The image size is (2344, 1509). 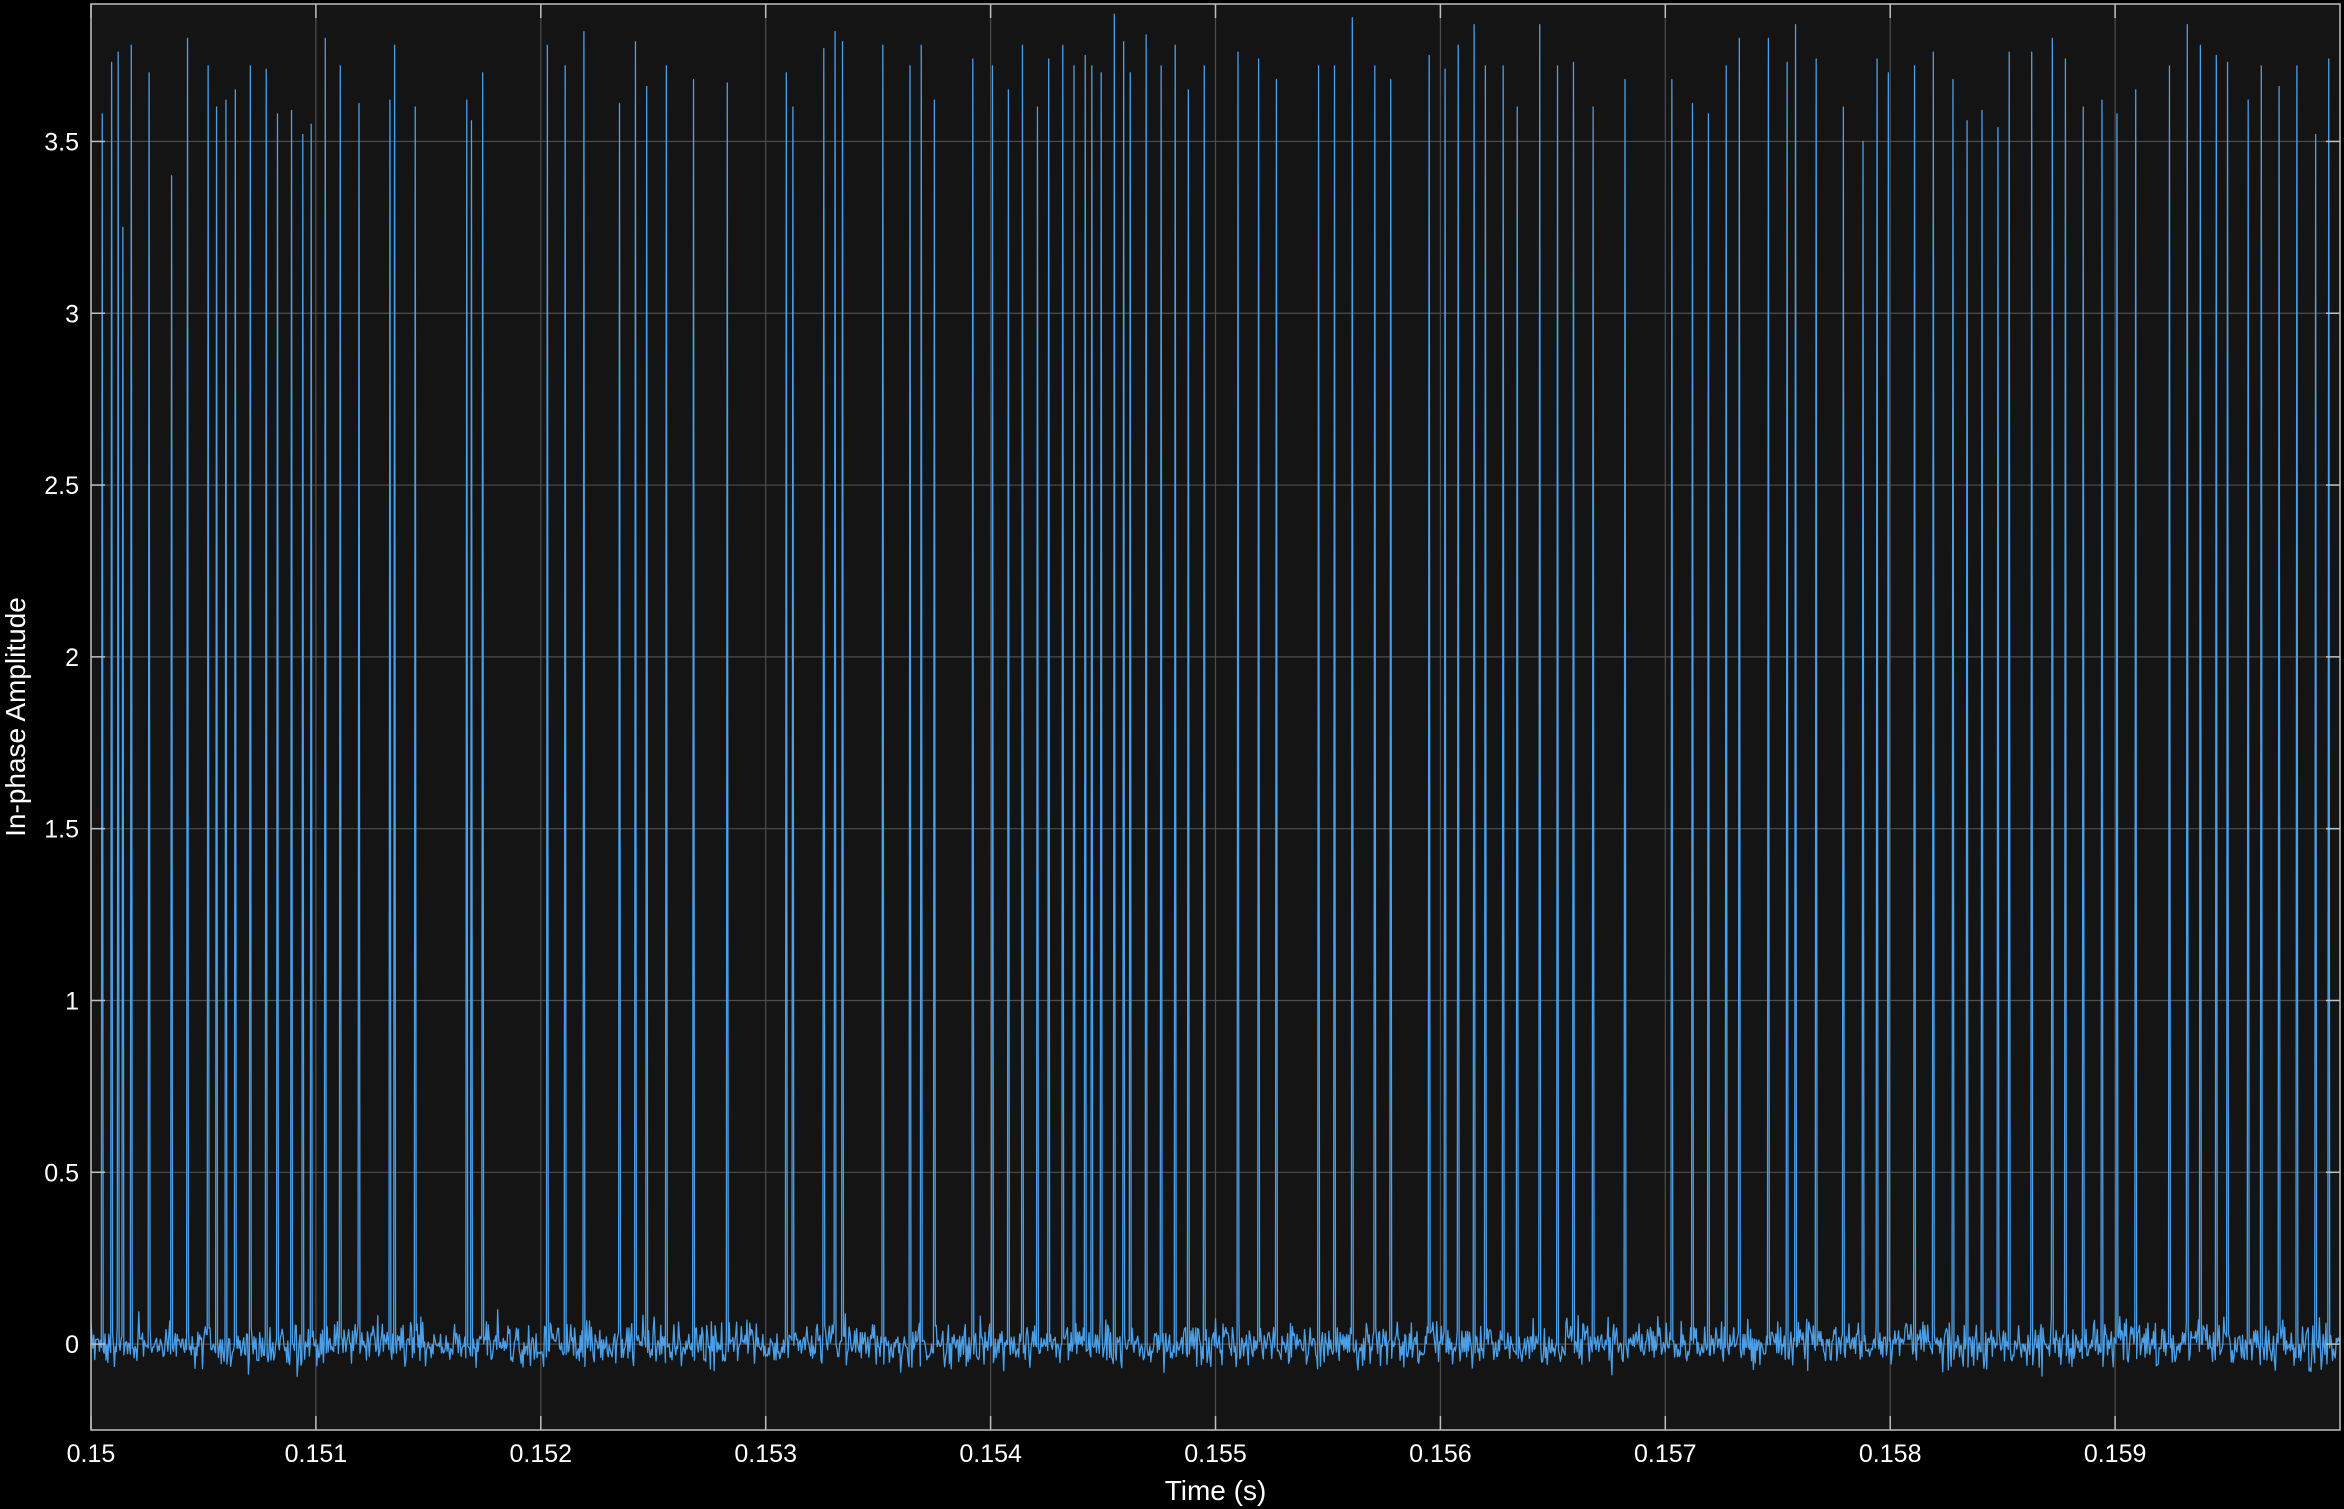 What do you see at coordinates (765, 1454) in the screenshot?
I see `x-tick-label-3: 0.153` at bounding box center [765, 1454].